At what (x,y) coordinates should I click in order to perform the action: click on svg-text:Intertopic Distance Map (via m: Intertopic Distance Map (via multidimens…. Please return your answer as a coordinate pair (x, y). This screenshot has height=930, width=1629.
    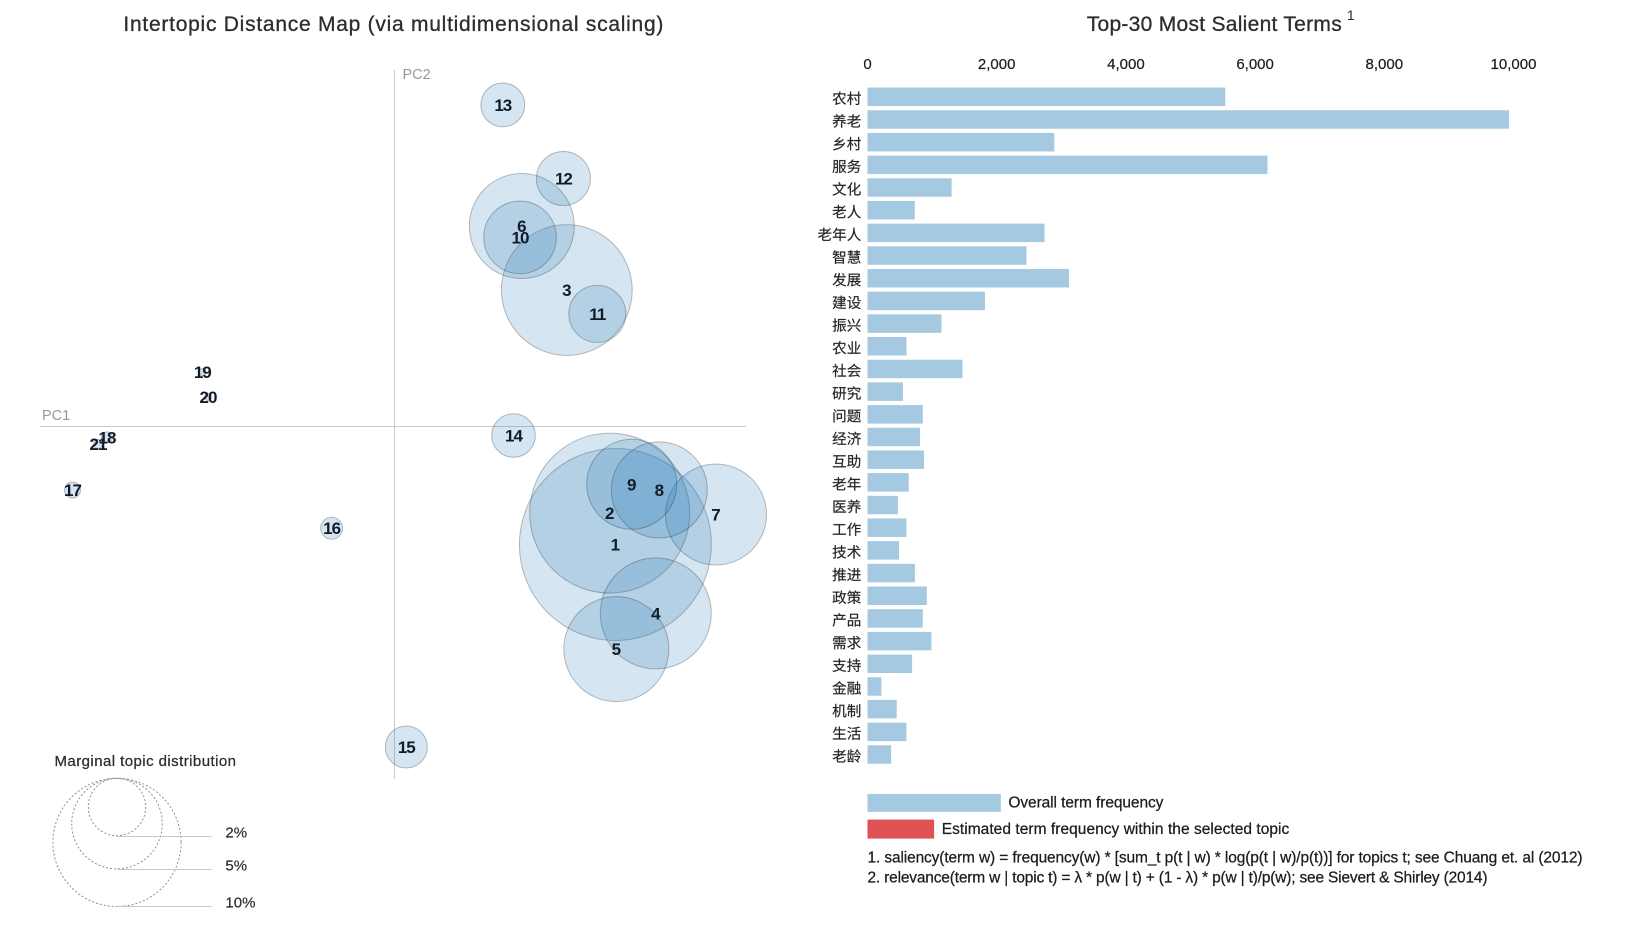
    Looking at the image, I should click on (393, 24).